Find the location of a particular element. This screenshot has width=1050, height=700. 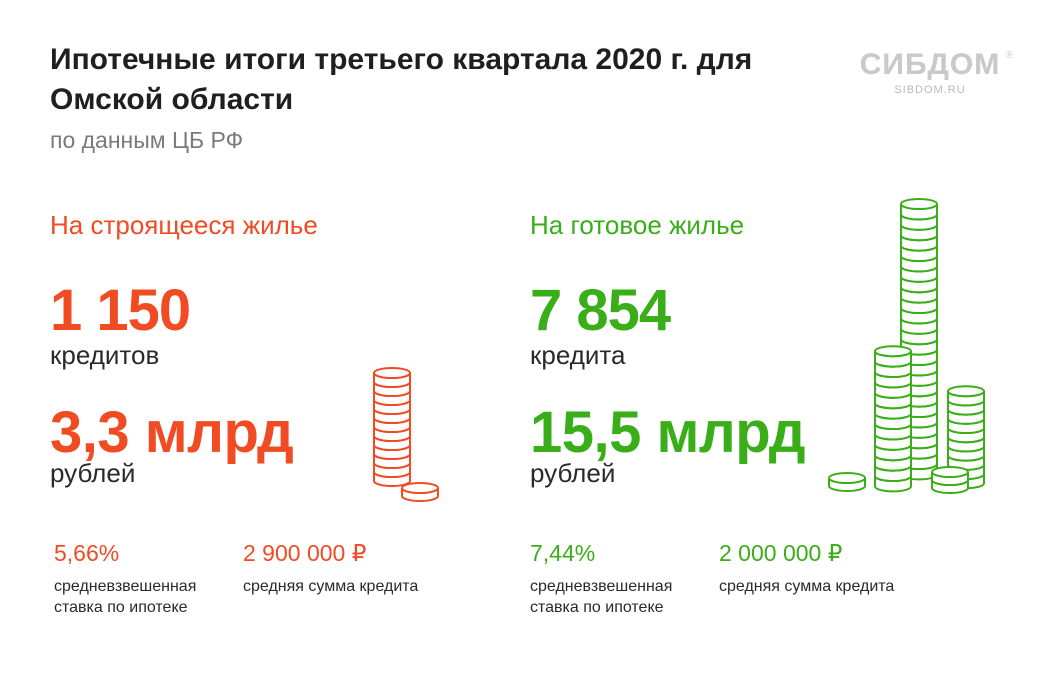

coin-stack-icon is located at coordinates (406, 434).